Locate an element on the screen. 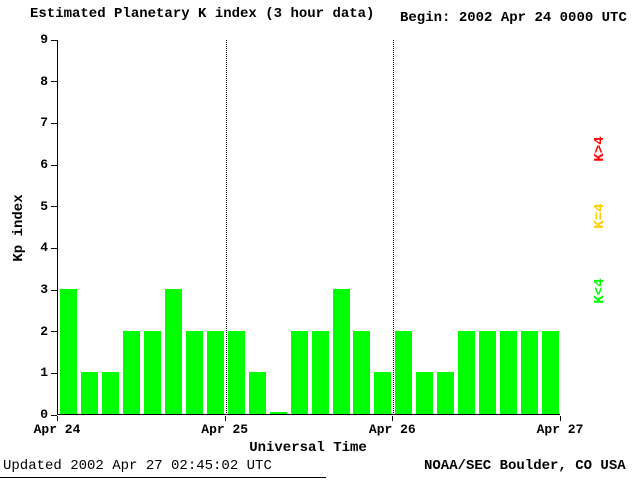 This screenshot has height=480, width=640. y-axis-label: Kp index is located at coordinates (19, 228).